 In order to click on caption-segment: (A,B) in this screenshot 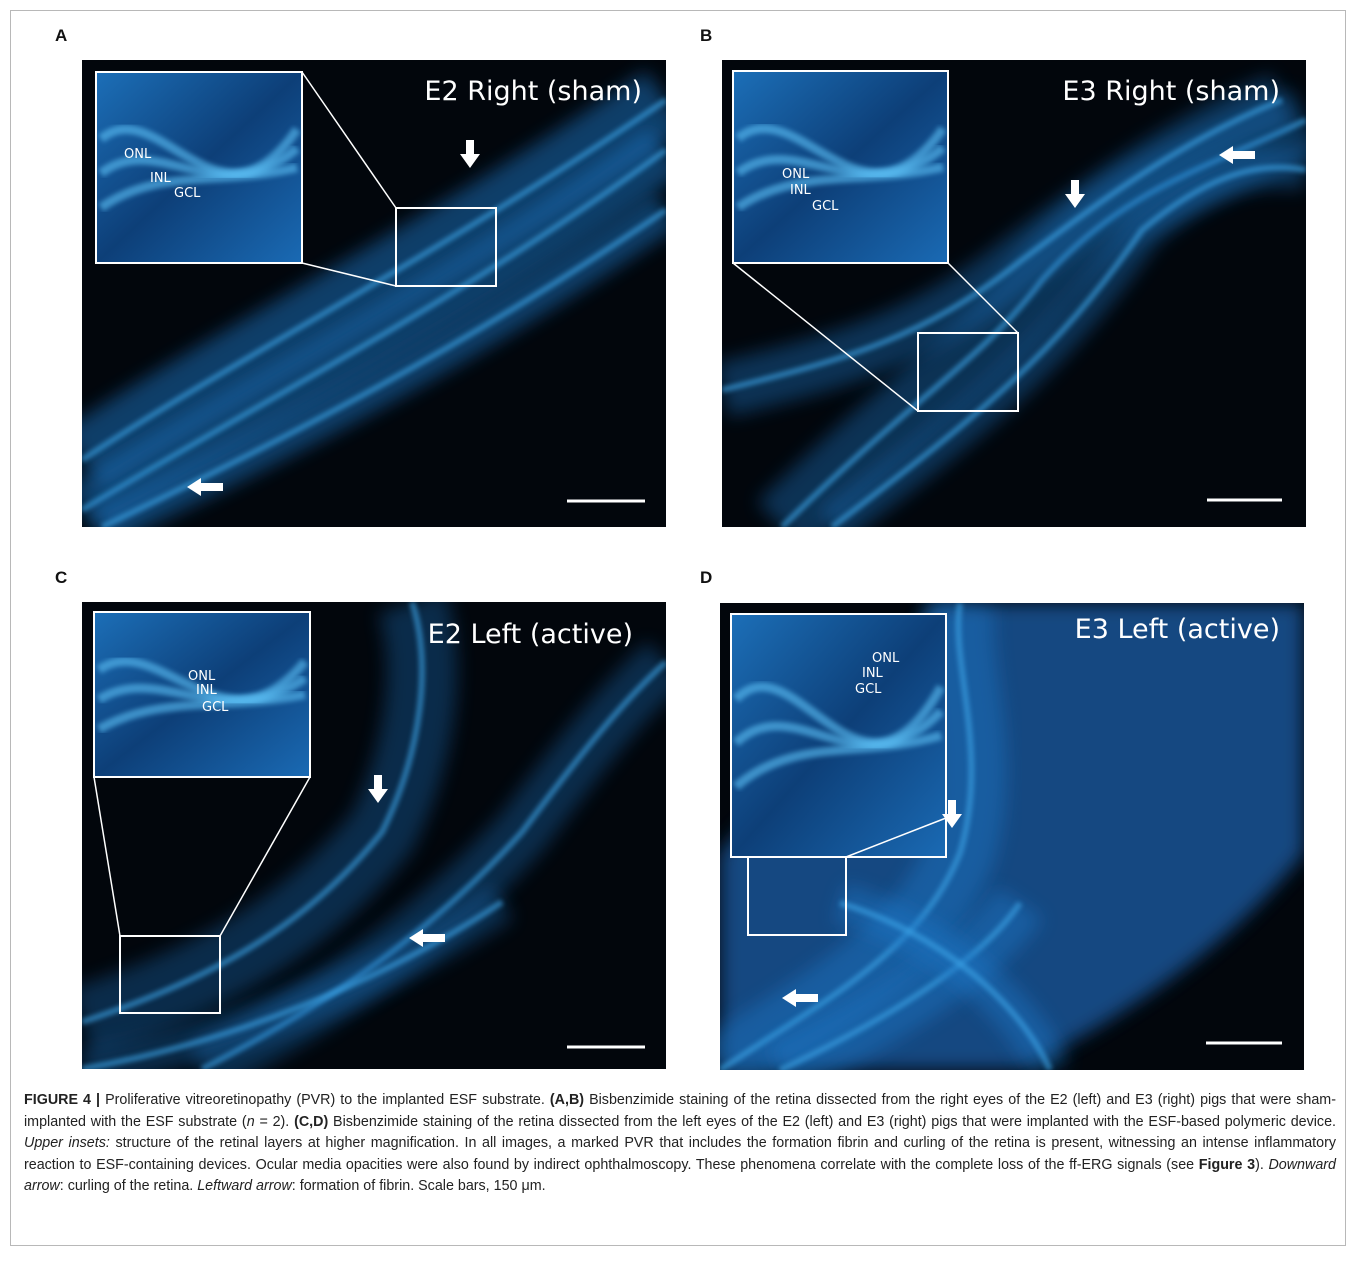, I will do `click(567, 1100)`.